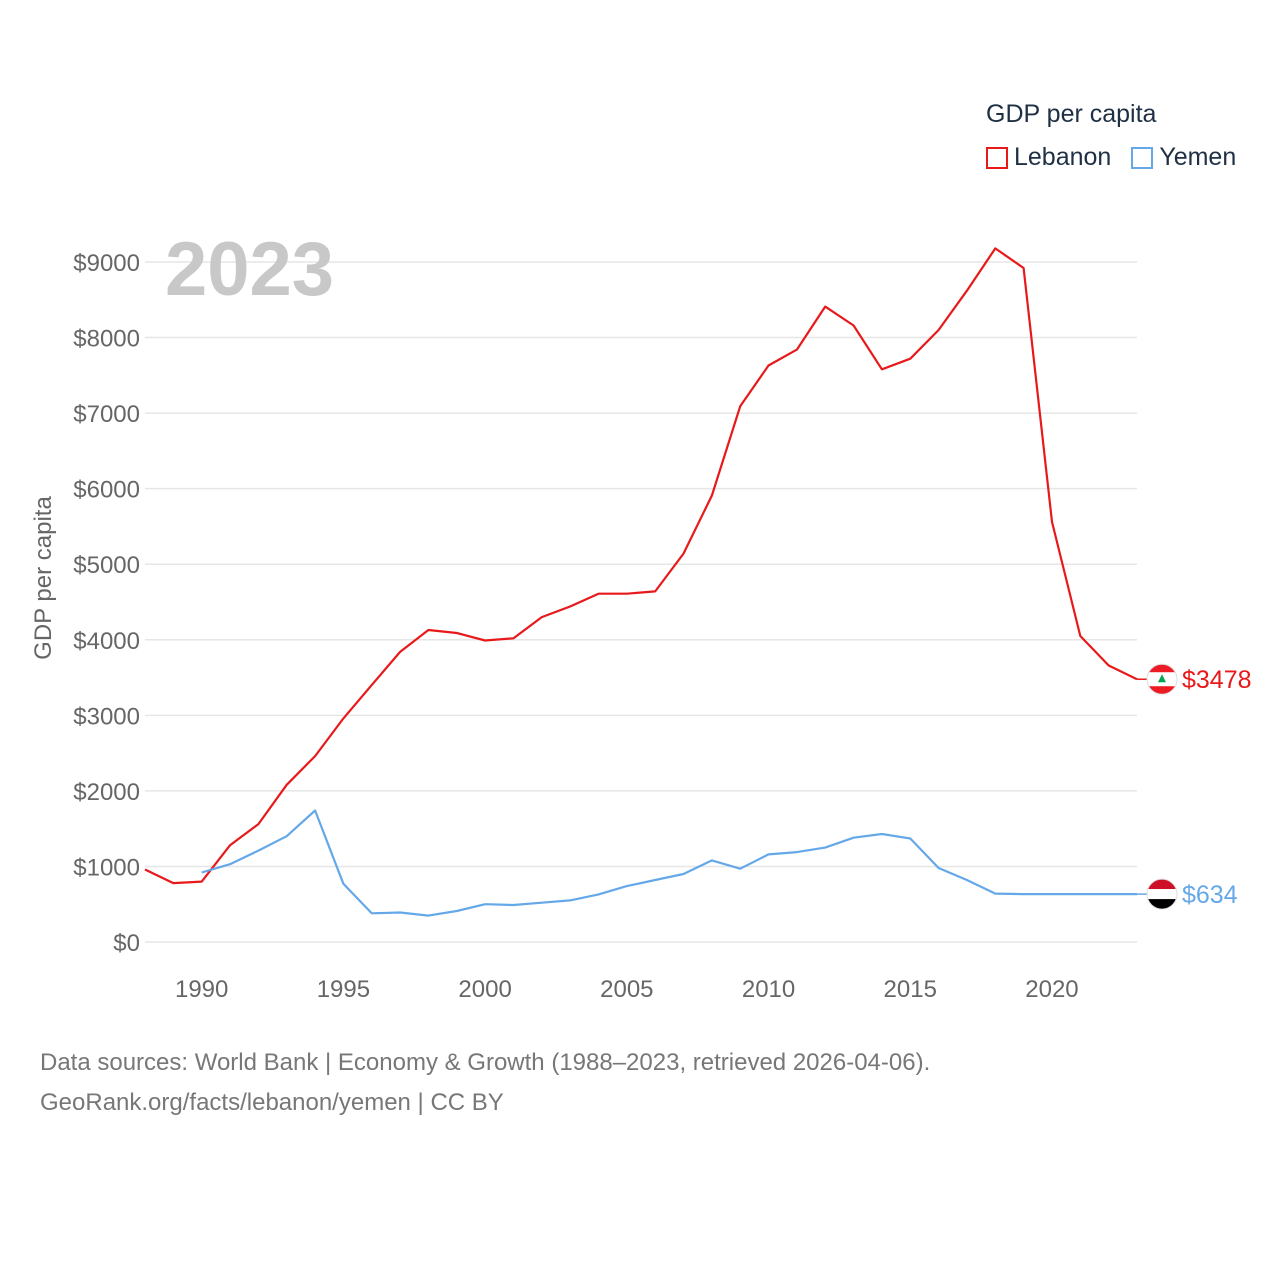 The height and width of the screenshot is (1280, 1280). Describe the element at coordinates (669, 863) in the screenshot. I see `series-line-yemen` at that location.